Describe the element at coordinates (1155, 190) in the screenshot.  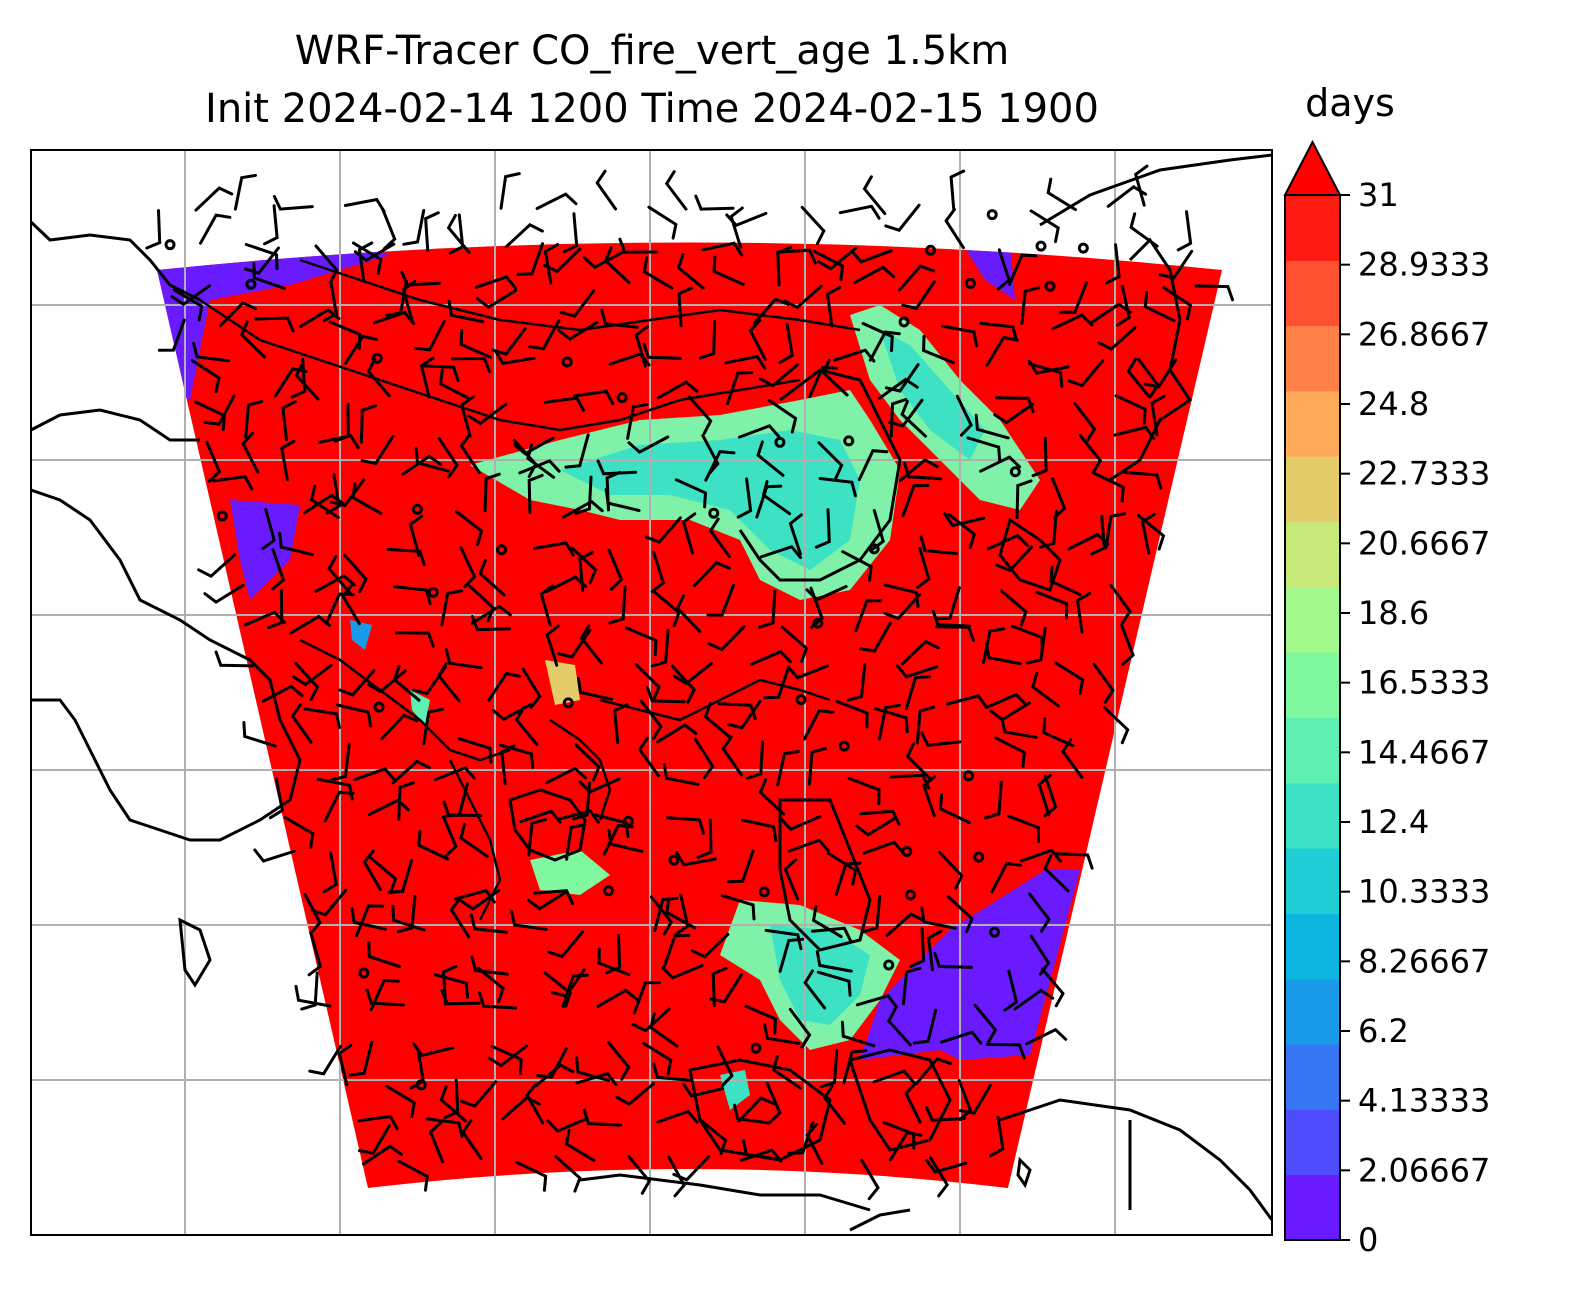
I see `coast-kamchatka` at that location.